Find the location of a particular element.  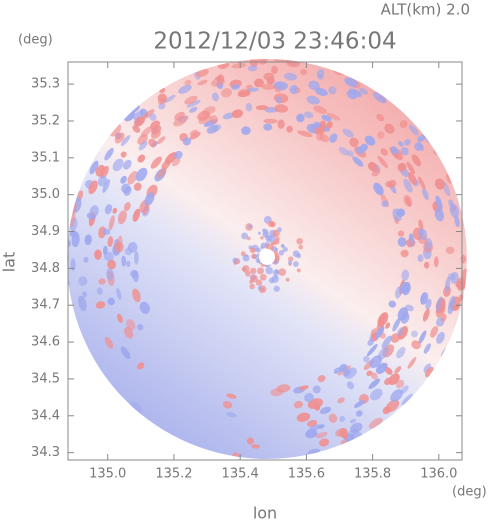

x-tick-label: 136.0 is located at coordinates (438, 474).